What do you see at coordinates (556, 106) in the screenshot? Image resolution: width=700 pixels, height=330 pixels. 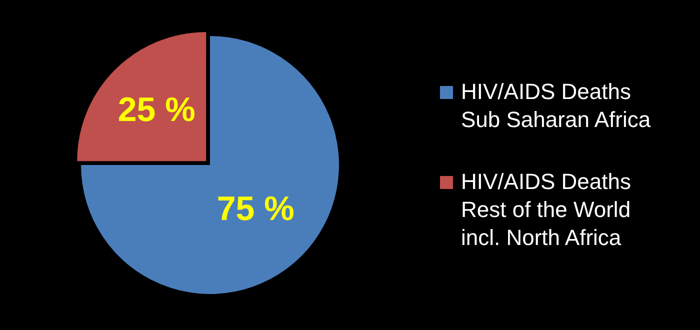 I see `legend-label: HIV/AIDS Deaths Sub Saharan Africa` at bounding box center [556, 106].